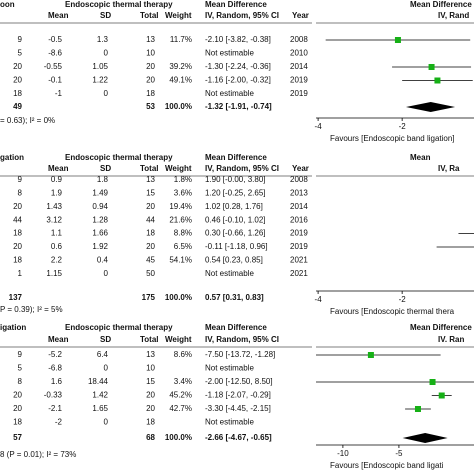 The image size is (474, 474). Describe the element at coordinates (20, 273) in the screenshot. I see `cell: 1` at that location.